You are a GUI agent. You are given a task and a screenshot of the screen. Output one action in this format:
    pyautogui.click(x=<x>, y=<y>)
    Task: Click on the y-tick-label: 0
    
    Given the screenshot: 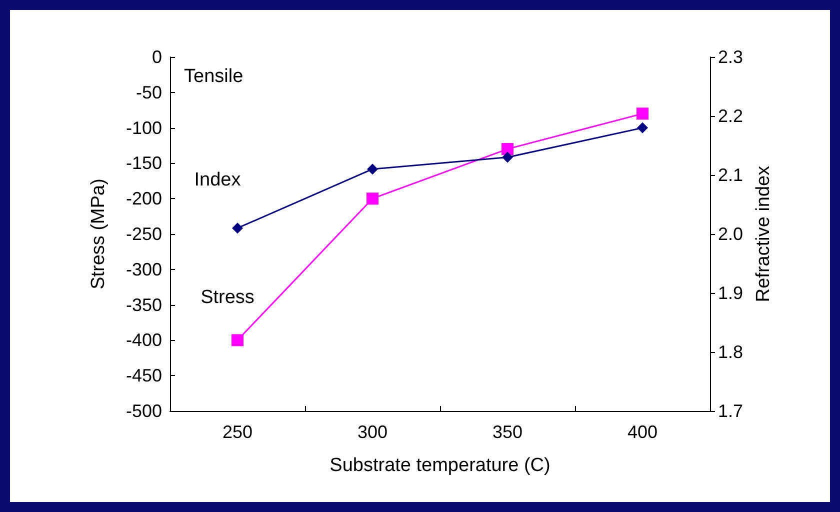 What is the action you would take?
    pyautogui.click(x=157, y=57)
    